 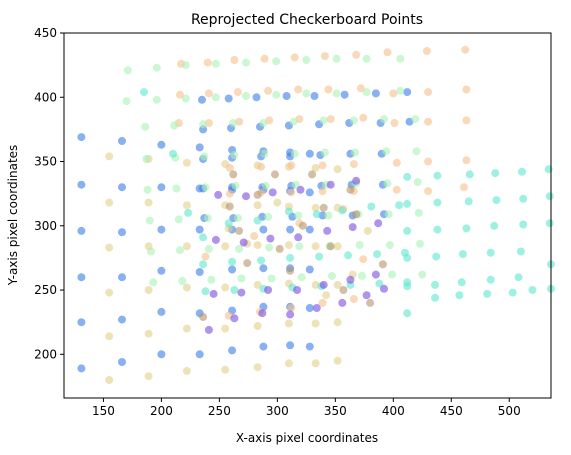 I want to click on x-tick-label: 200, so click(x=161, y=411).